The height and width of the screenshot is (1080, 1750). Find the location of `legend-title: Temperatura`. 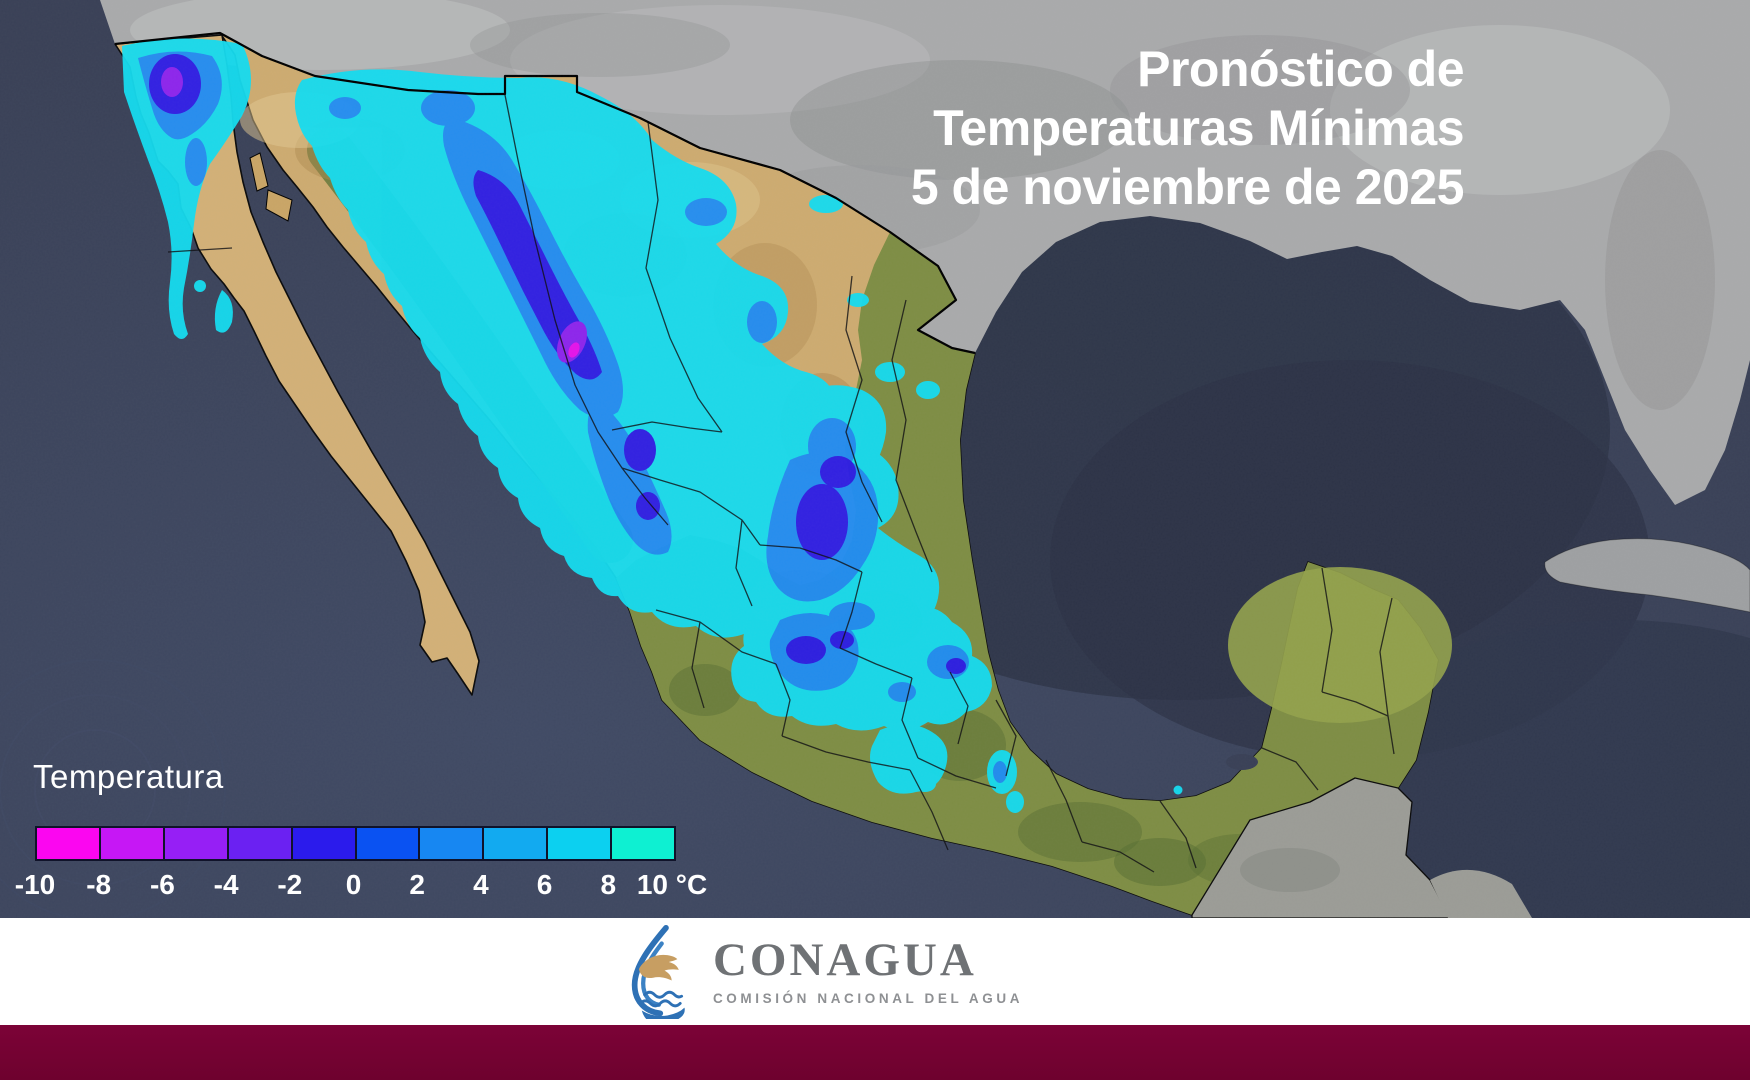

legend-title: Temperatura is located at coordinates (128, 776).